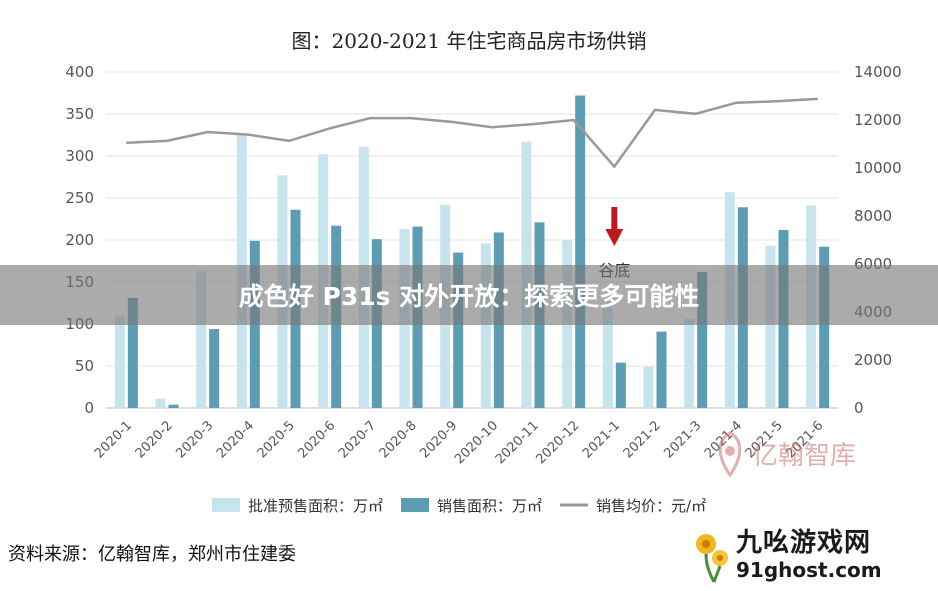 The image size is (938, 591). I want to click on legend: 批准预售面积：万㎡ 销售面积：万㎡ 销售均价：元/㎡, so click(459, 506).